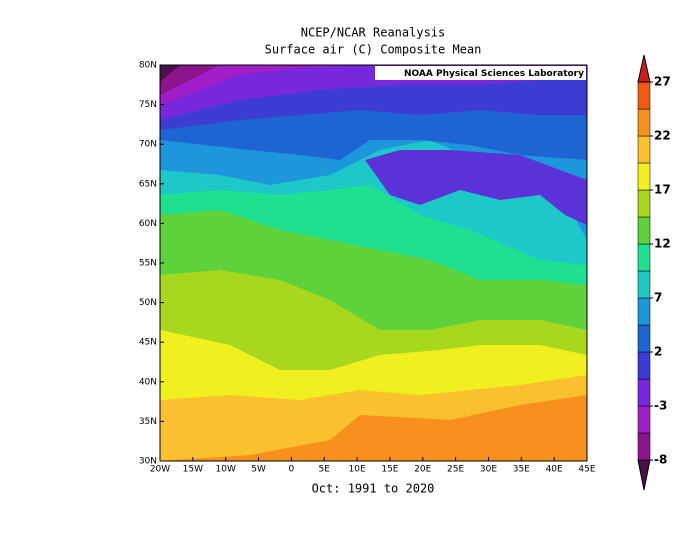  What do you see at coordinates (292, 470) in the screenshot?
I see `x-tick-label: 0` at bounding box center [292, 470].